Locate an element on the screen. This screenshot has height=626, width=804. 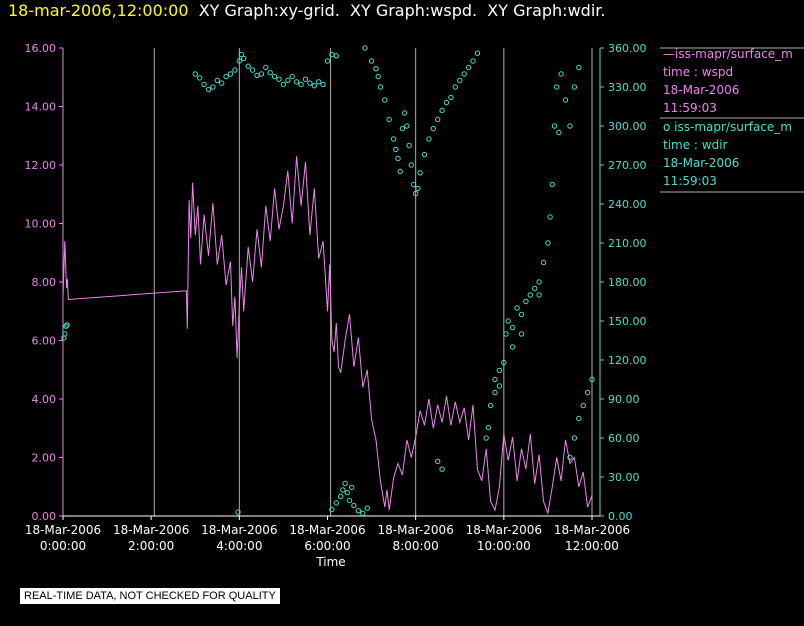
legend-wdir-date: 18-Mar-2006 is located at coordinates (701, 163).